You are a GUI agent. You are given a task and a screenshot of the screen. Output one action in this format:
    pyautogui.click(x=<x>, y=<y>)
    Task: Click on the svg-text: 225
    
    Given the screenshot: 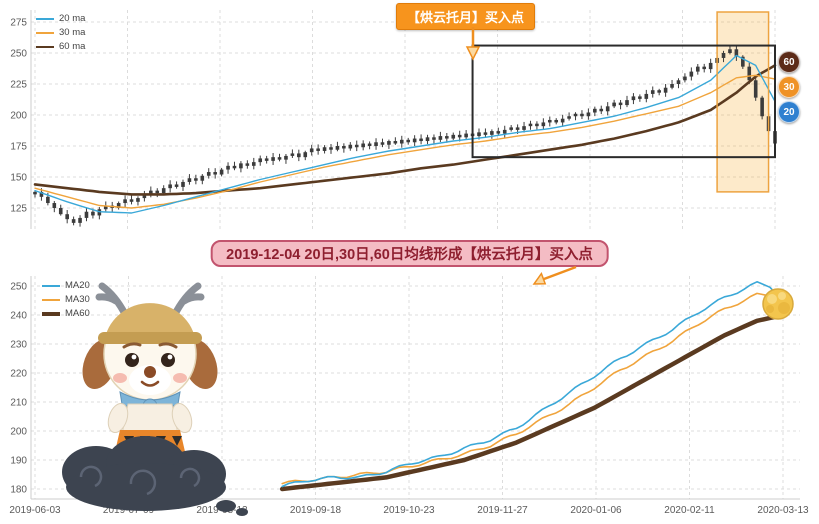 What is the action you would take?
    pyautogui.click(x=18, y=85)
    